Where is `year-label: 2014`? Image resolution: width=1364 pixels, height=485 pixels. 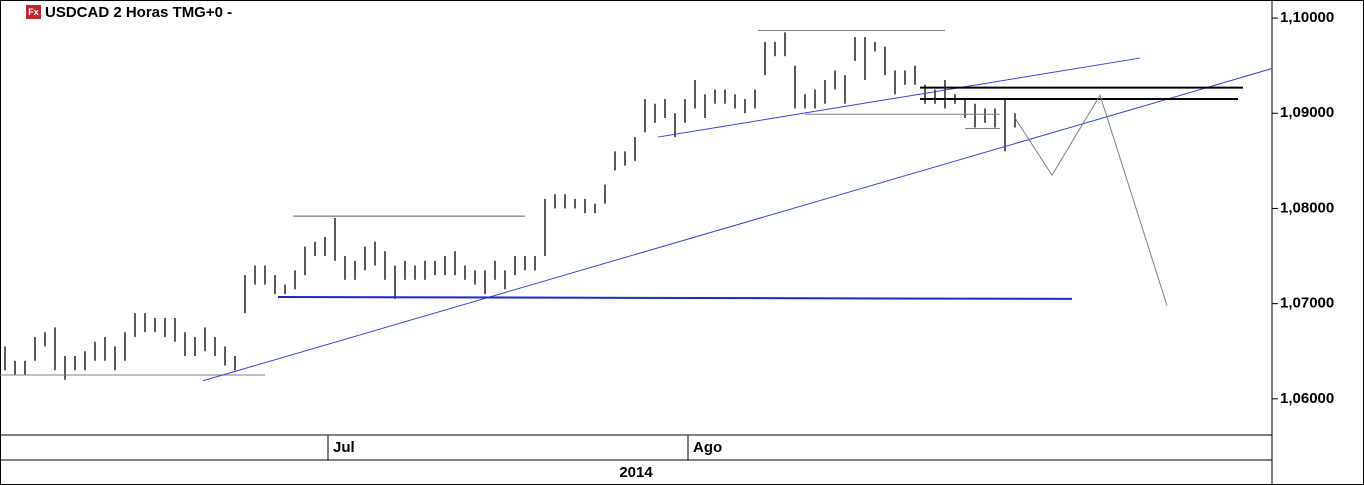
year-label: 2014 is located at coordinates (636, 472).